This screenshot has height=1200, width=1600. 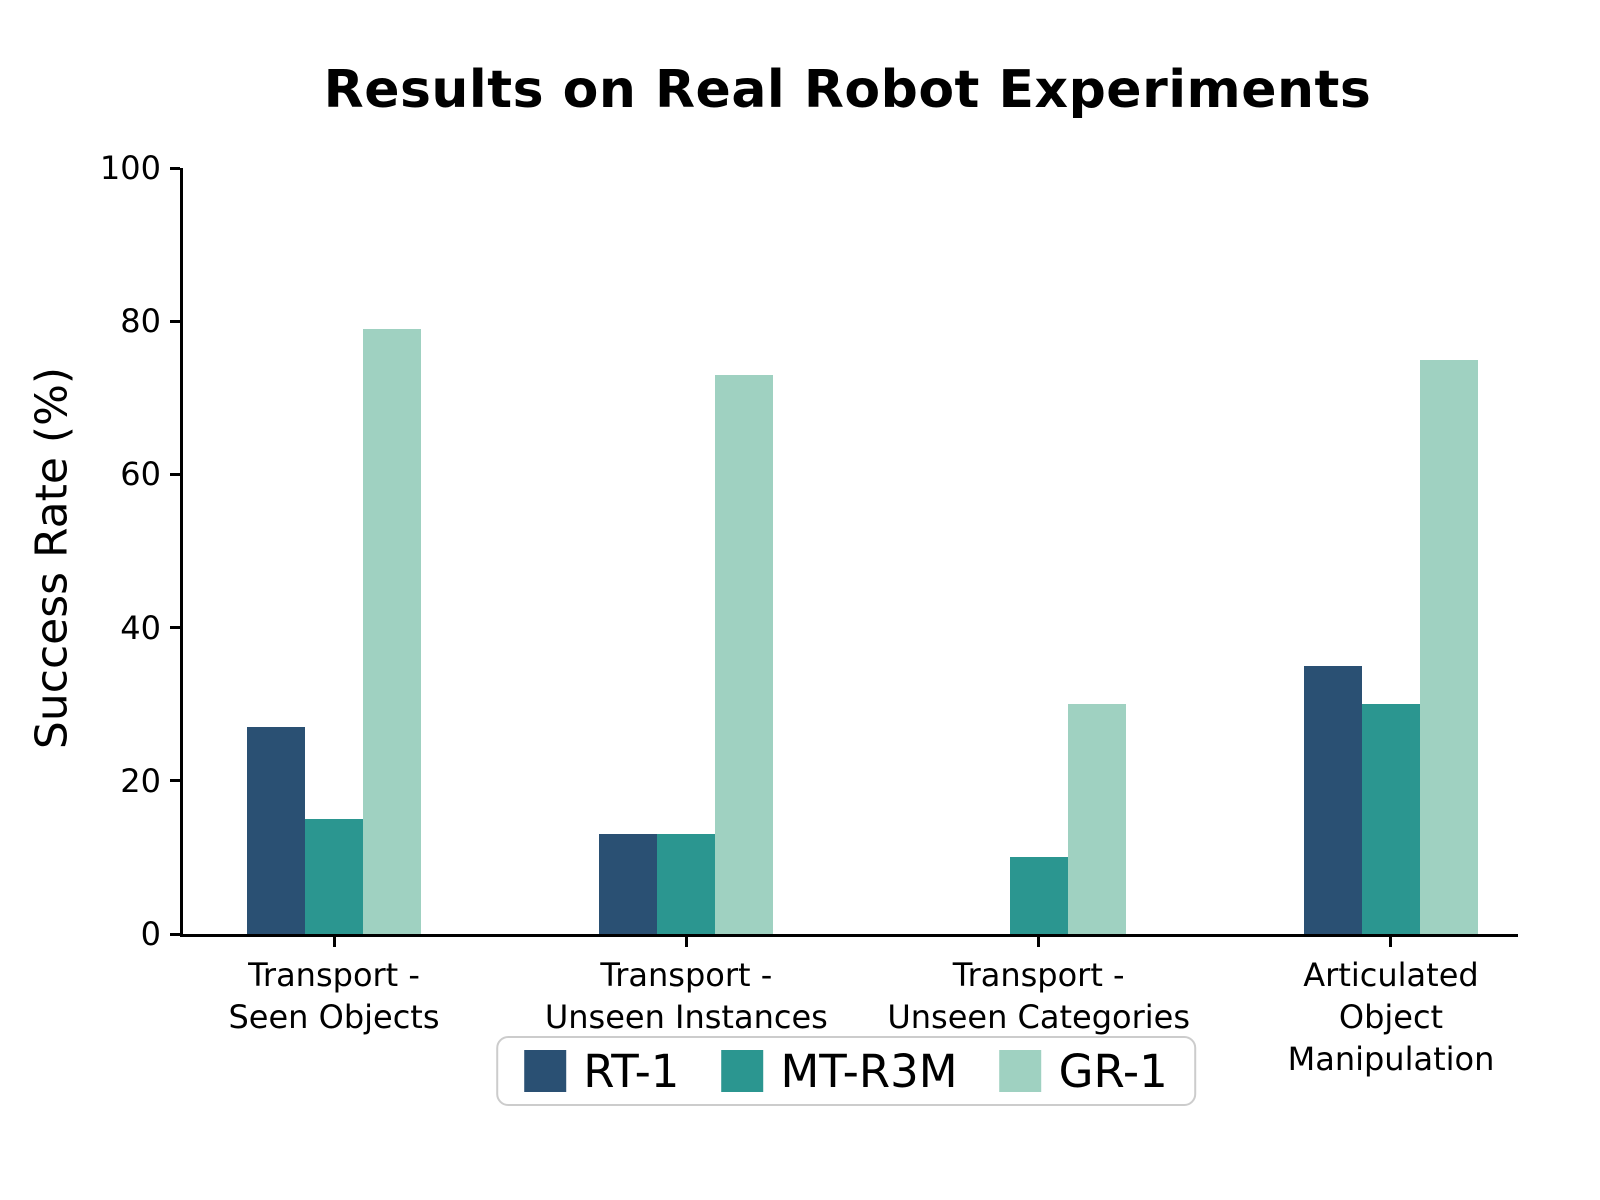 What do you see at coordinates (1390, 819) in the screenshot?
I see `bar-mt-r3m-group4` at bounding box center [1390, 819].